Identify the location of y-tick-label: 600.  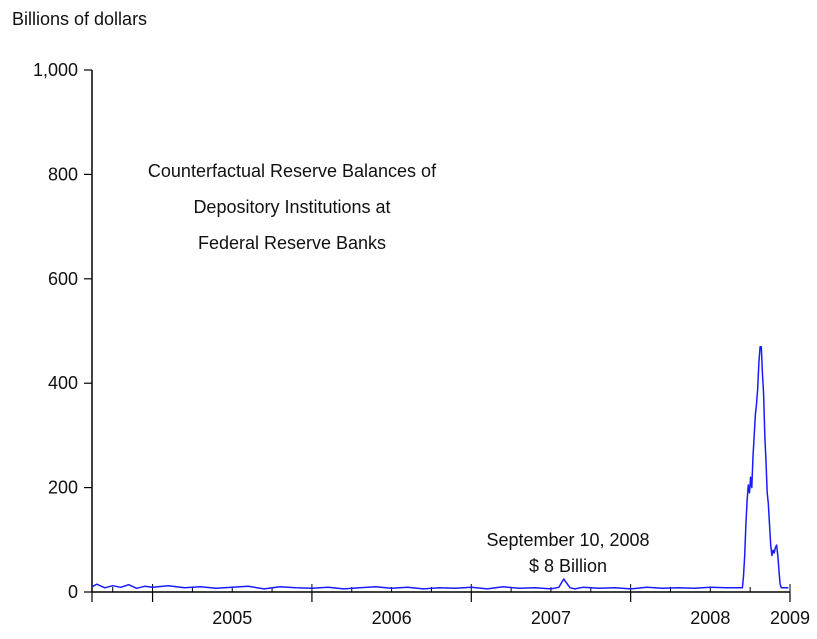
(63, 279).